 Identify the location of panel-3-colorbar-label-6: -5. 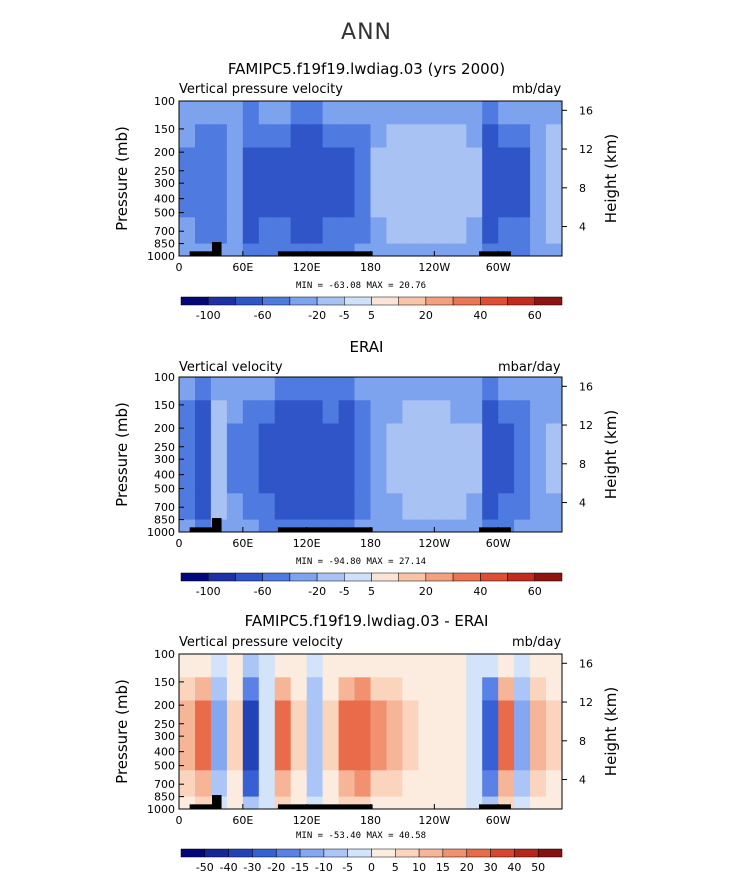
(347, 867).